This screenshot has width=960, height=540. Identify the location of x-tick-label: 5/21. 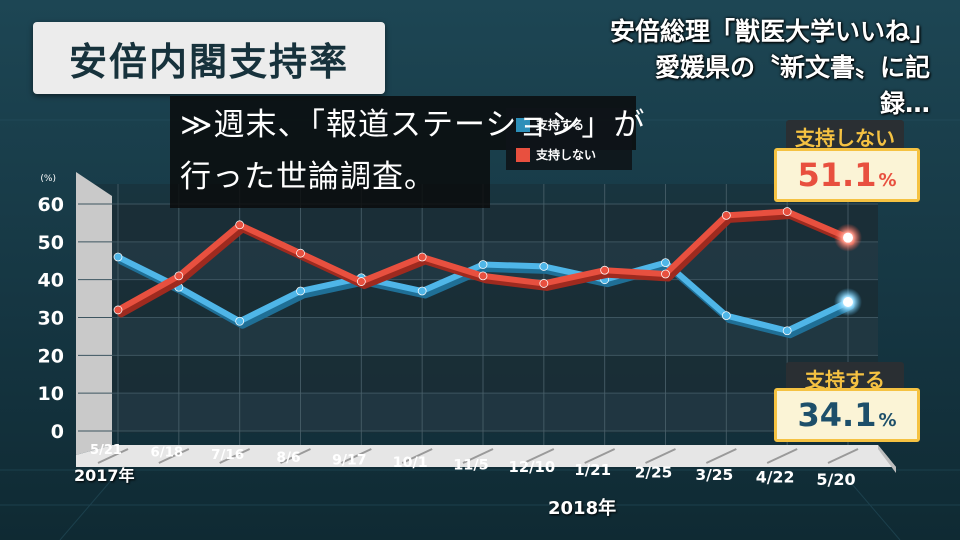
(106, 450).